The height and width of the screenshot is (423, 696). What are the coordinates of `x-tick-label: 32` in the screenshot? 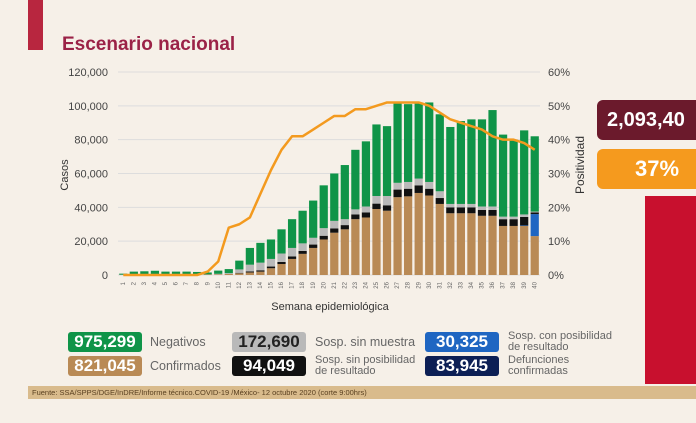 It's located at (451, 284).